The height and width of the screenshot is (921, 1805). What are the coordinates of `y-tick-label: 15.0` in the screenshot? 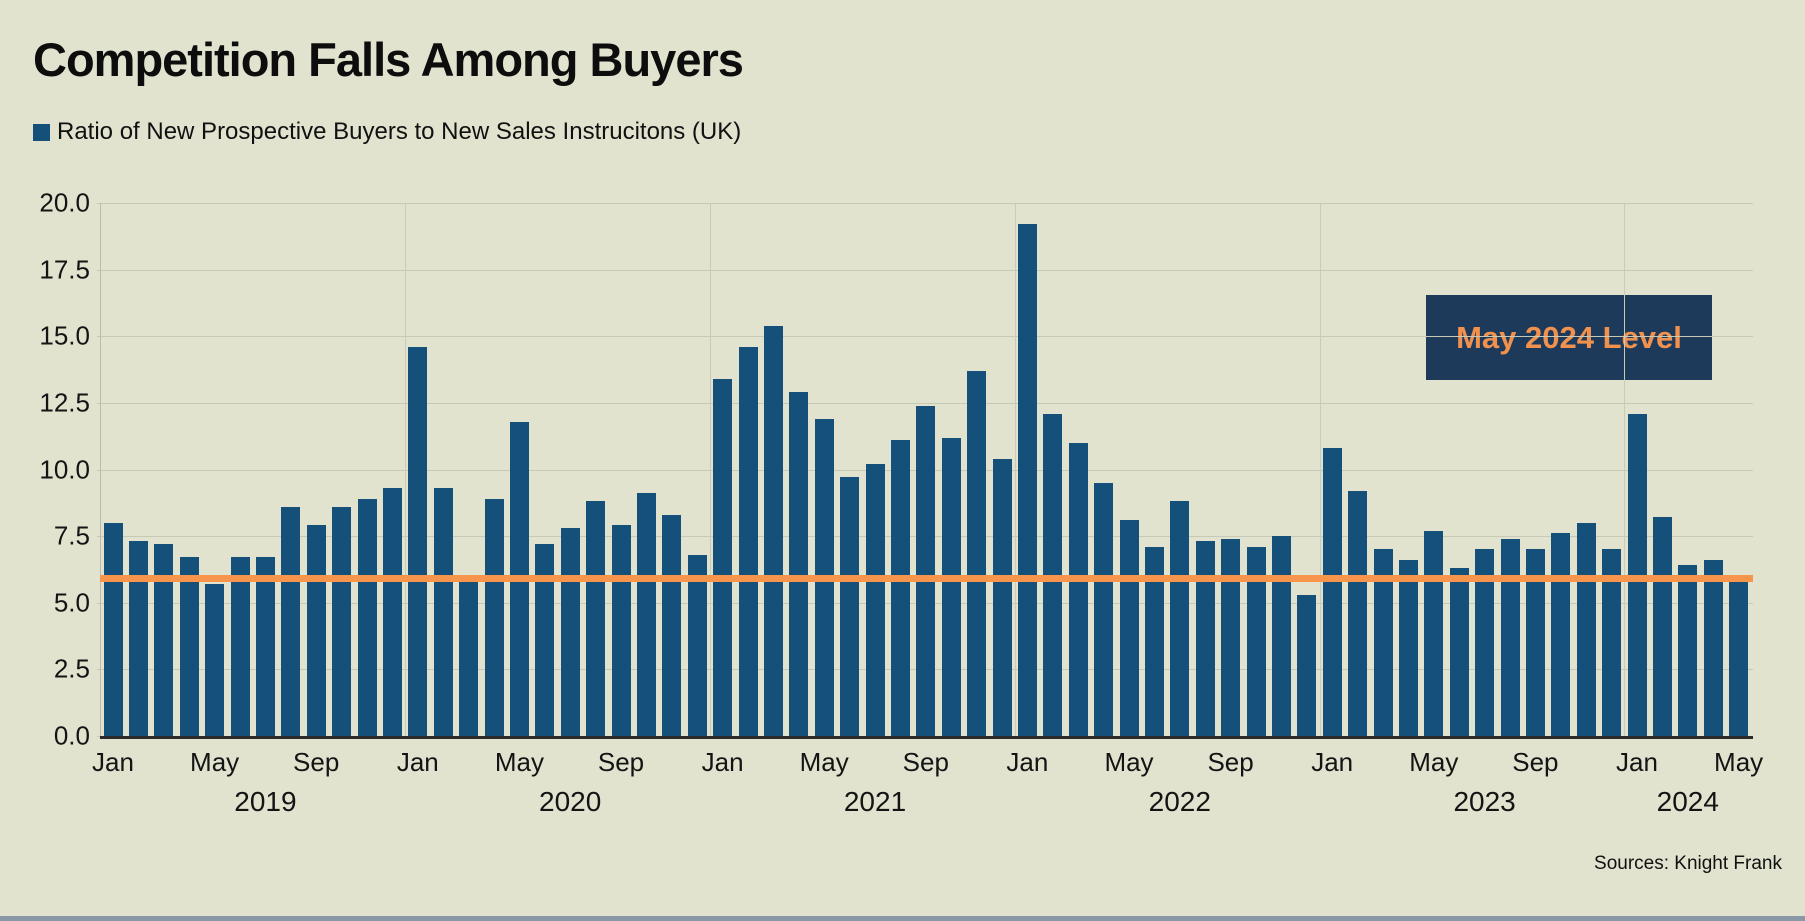 It's located at (64, 335).